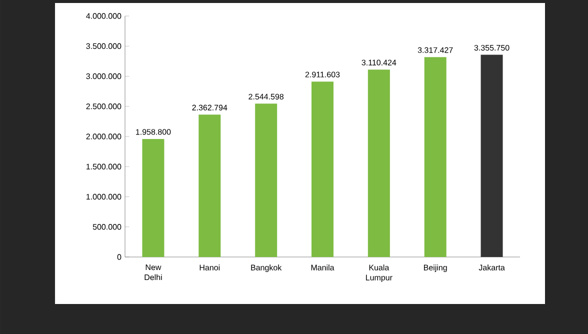 This screenshot has height=334, width=588. What do you see at coordinates (104, 197) in the screenshot?
I see `y-tick-label: 1.000.000` at bounding box center [104, 197].